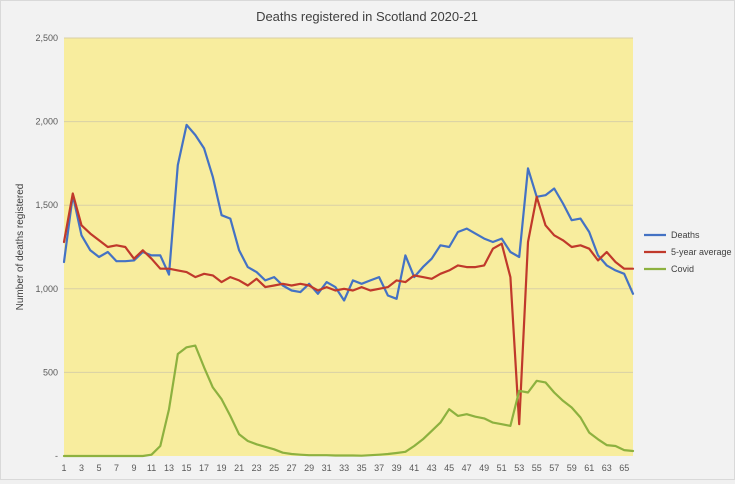 This screenshot has width=735, height=484. Describe the element at coordinates (204, 468) in the screenshot. I see `x-tick-label: 17` at that location.